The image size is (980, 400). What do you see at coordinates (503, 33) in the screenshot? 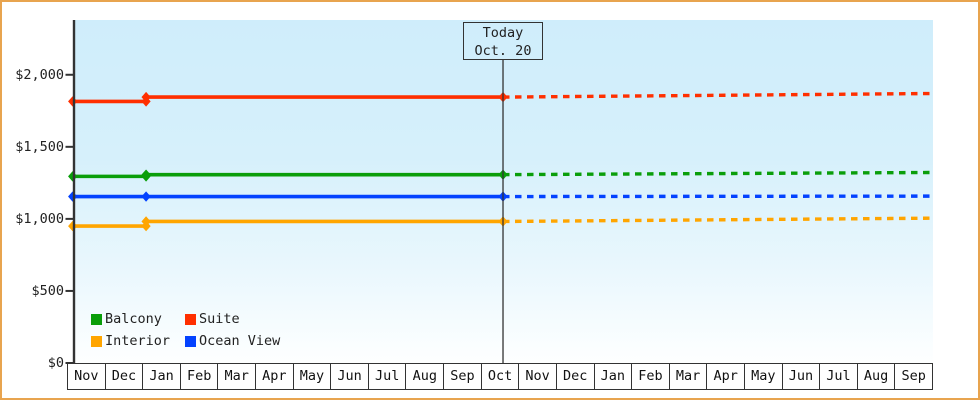
I see `today-label: Today` at bounding box center [503, 33].